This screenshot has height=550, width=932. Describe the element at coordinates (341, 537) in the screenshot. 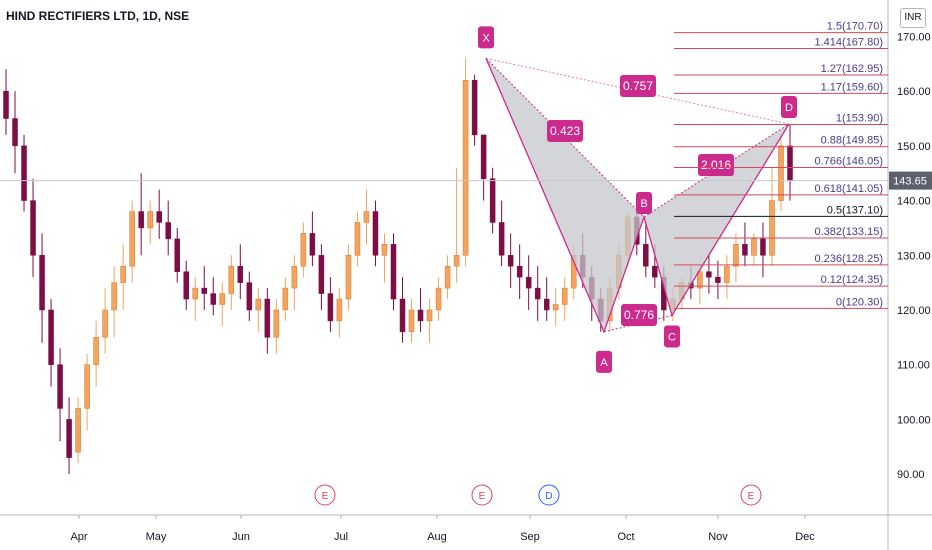

I see `x-tick-label: Jul` at that location.